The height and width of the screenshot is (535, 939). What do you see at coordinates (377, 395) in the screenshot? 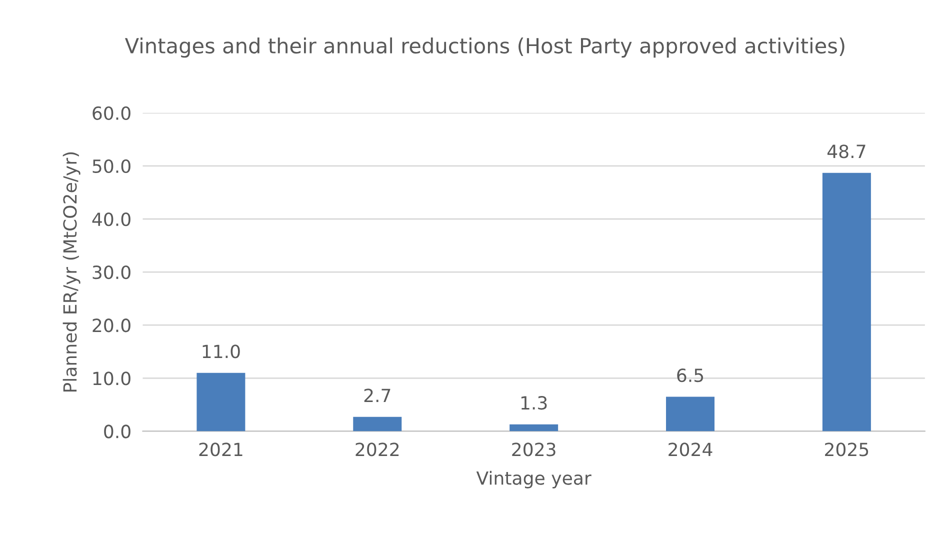
I see `data-label: 2.7` at bounding box center [377, 395].